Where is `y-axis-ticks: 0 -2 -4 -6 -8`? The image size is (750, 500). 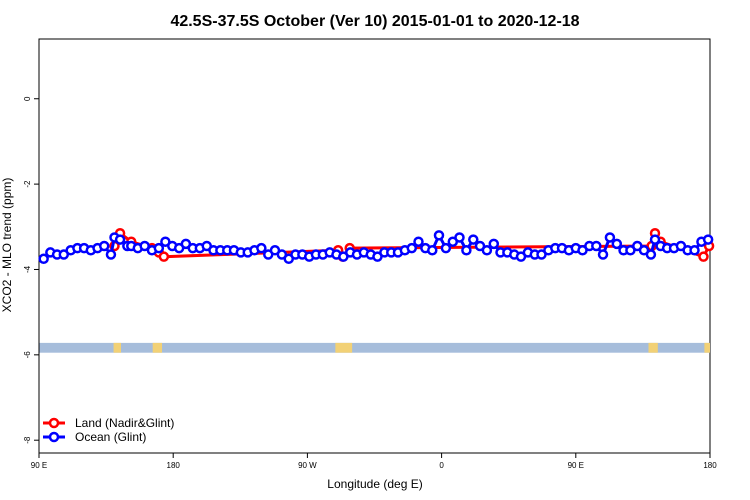 y-axis-ticks: 0 -2 -4 -6 -8 is located at coordinates (31, 270).